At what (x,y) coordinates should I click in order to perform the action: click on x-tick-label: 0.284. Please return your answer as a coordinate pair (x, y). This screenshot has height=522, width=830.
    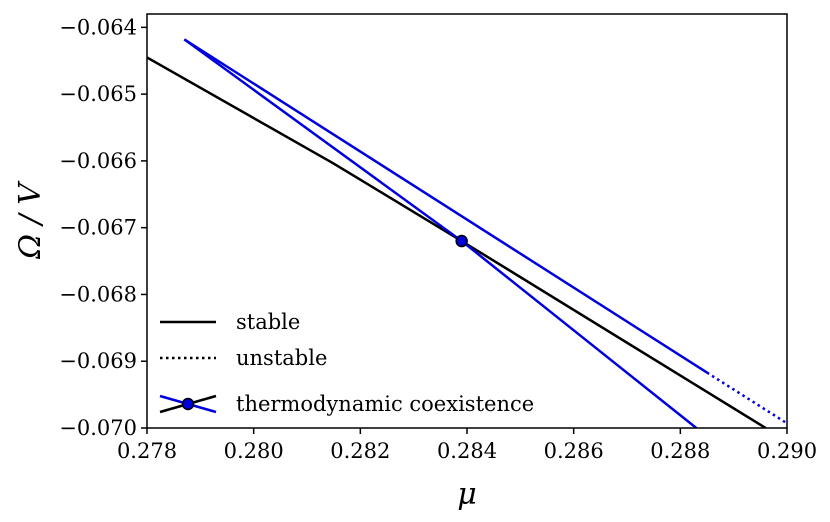
    Looking at the image, I should click on (467, 451).